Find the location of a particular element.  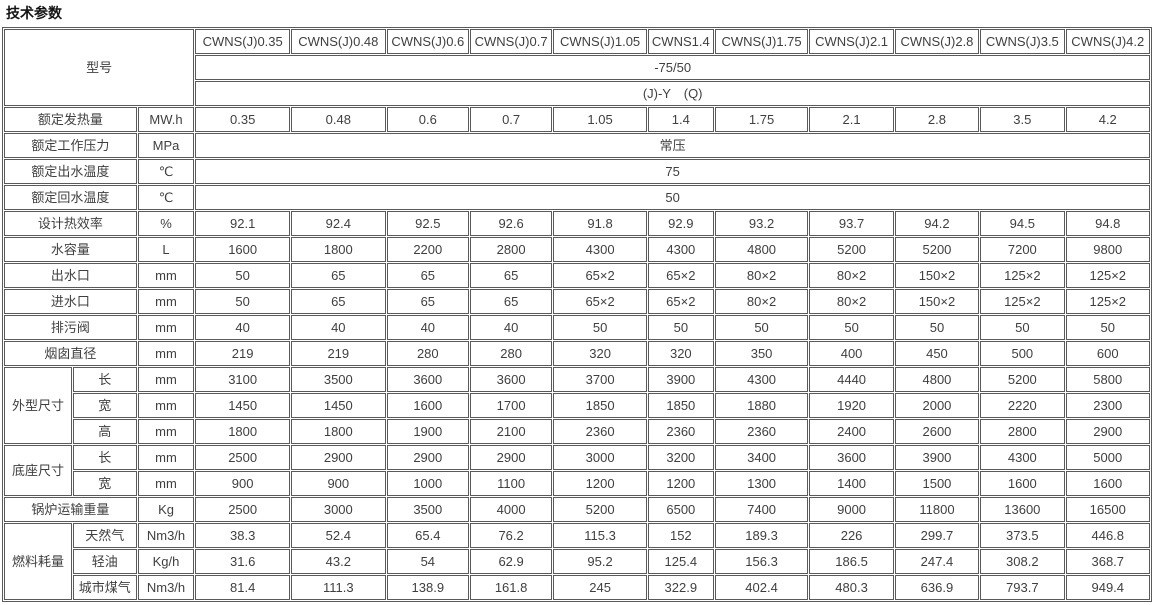

value-cell: 4.2 is located at coordinates (1107, 119).